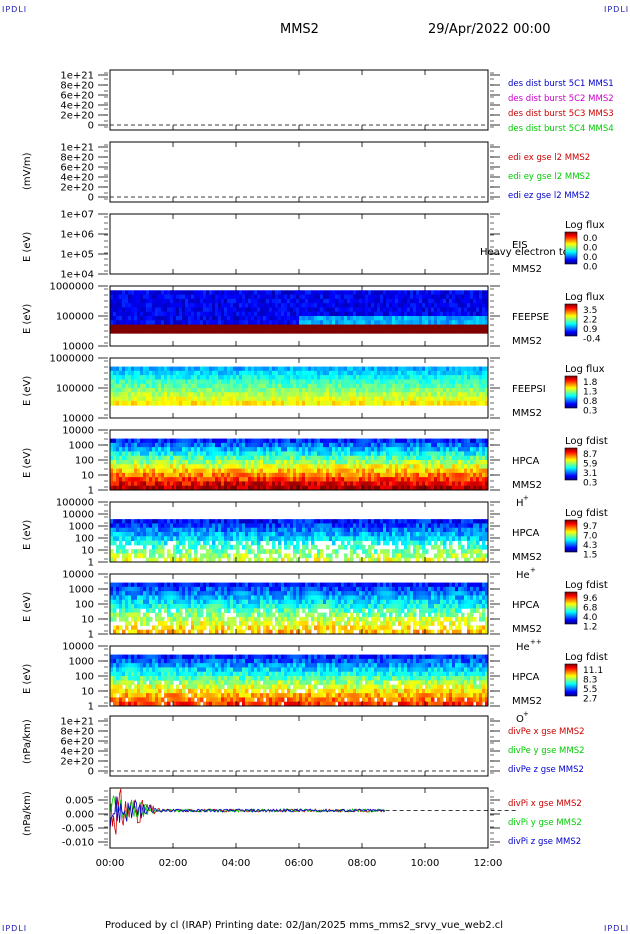  Describe the element at coordinates (520, 503) in the screenshot. I see `species-label-hpca_h: H` at that location.